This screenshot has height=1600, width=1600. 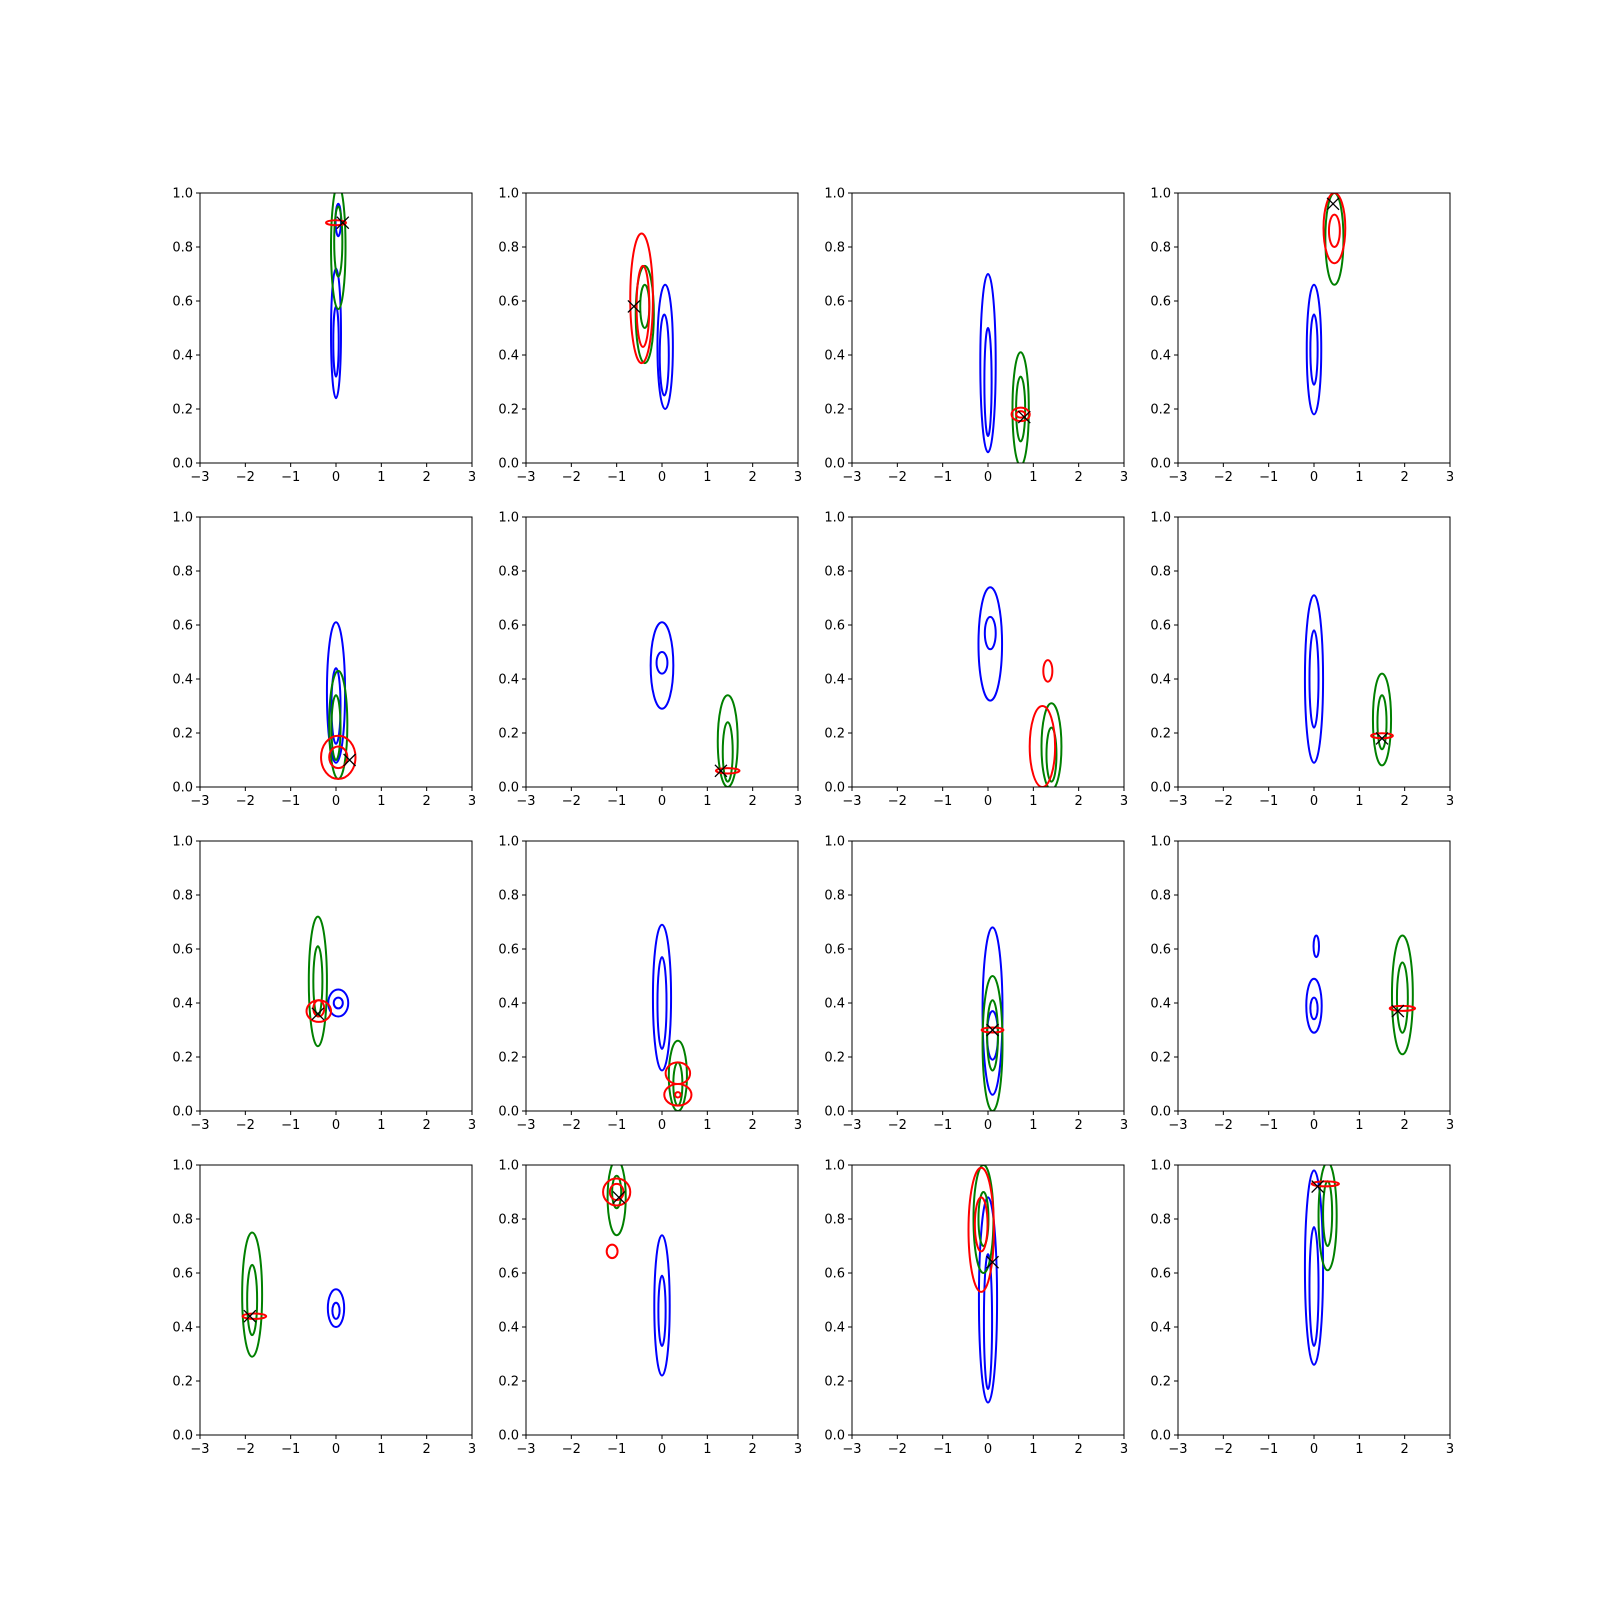 What do you see at coordinates (324, 1308) in the screenshot?
I see `panel-13: −3 −2 −1 0 1 2 3 0.0 0.2 0.4 0.6 0.8 1.0` at bounding box center [324, 1308].